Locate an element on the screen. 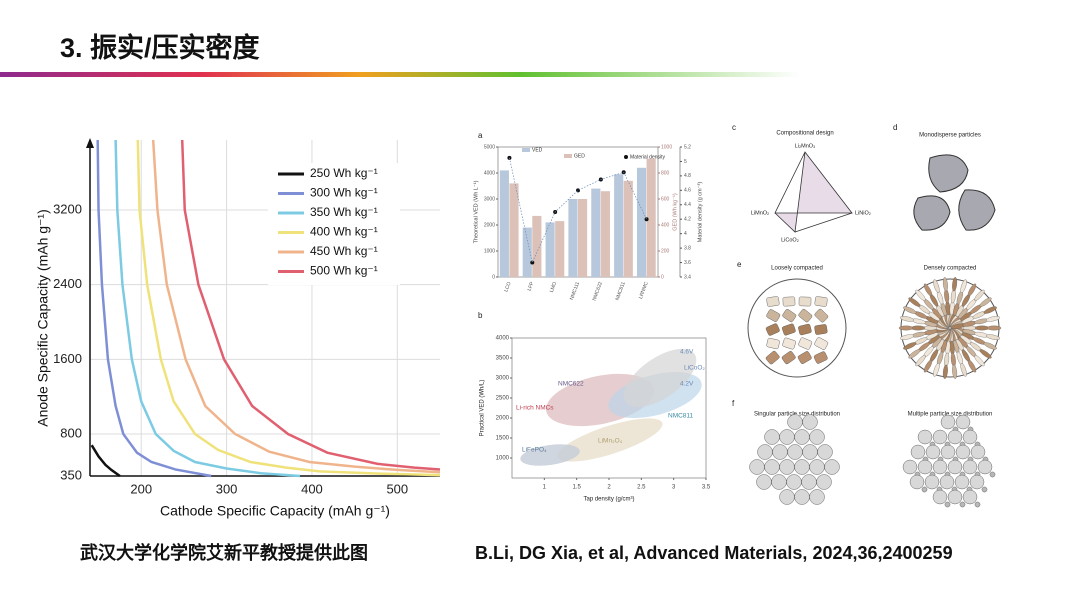 Image resolution: width=1080 pixels, height=608 pixels. legend-label: VED is located at coordinates (537, 150).